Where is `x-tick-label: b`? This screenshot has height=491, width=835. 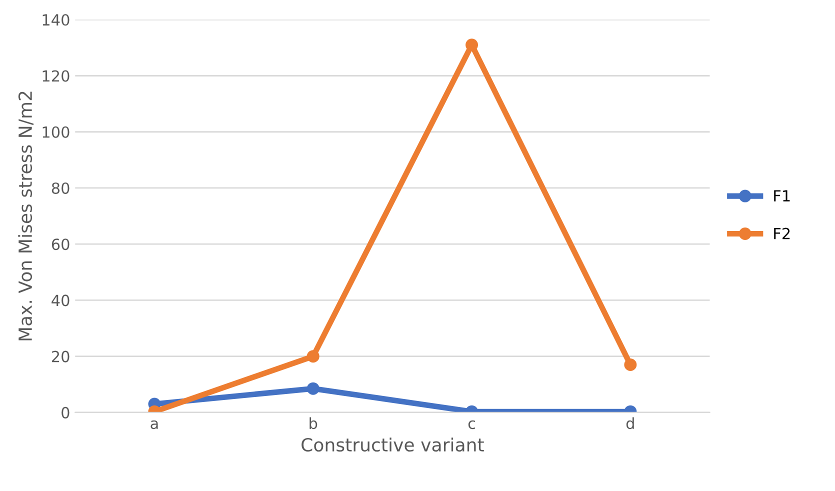
x-tick-label: b is located at coordinates (314, 423).